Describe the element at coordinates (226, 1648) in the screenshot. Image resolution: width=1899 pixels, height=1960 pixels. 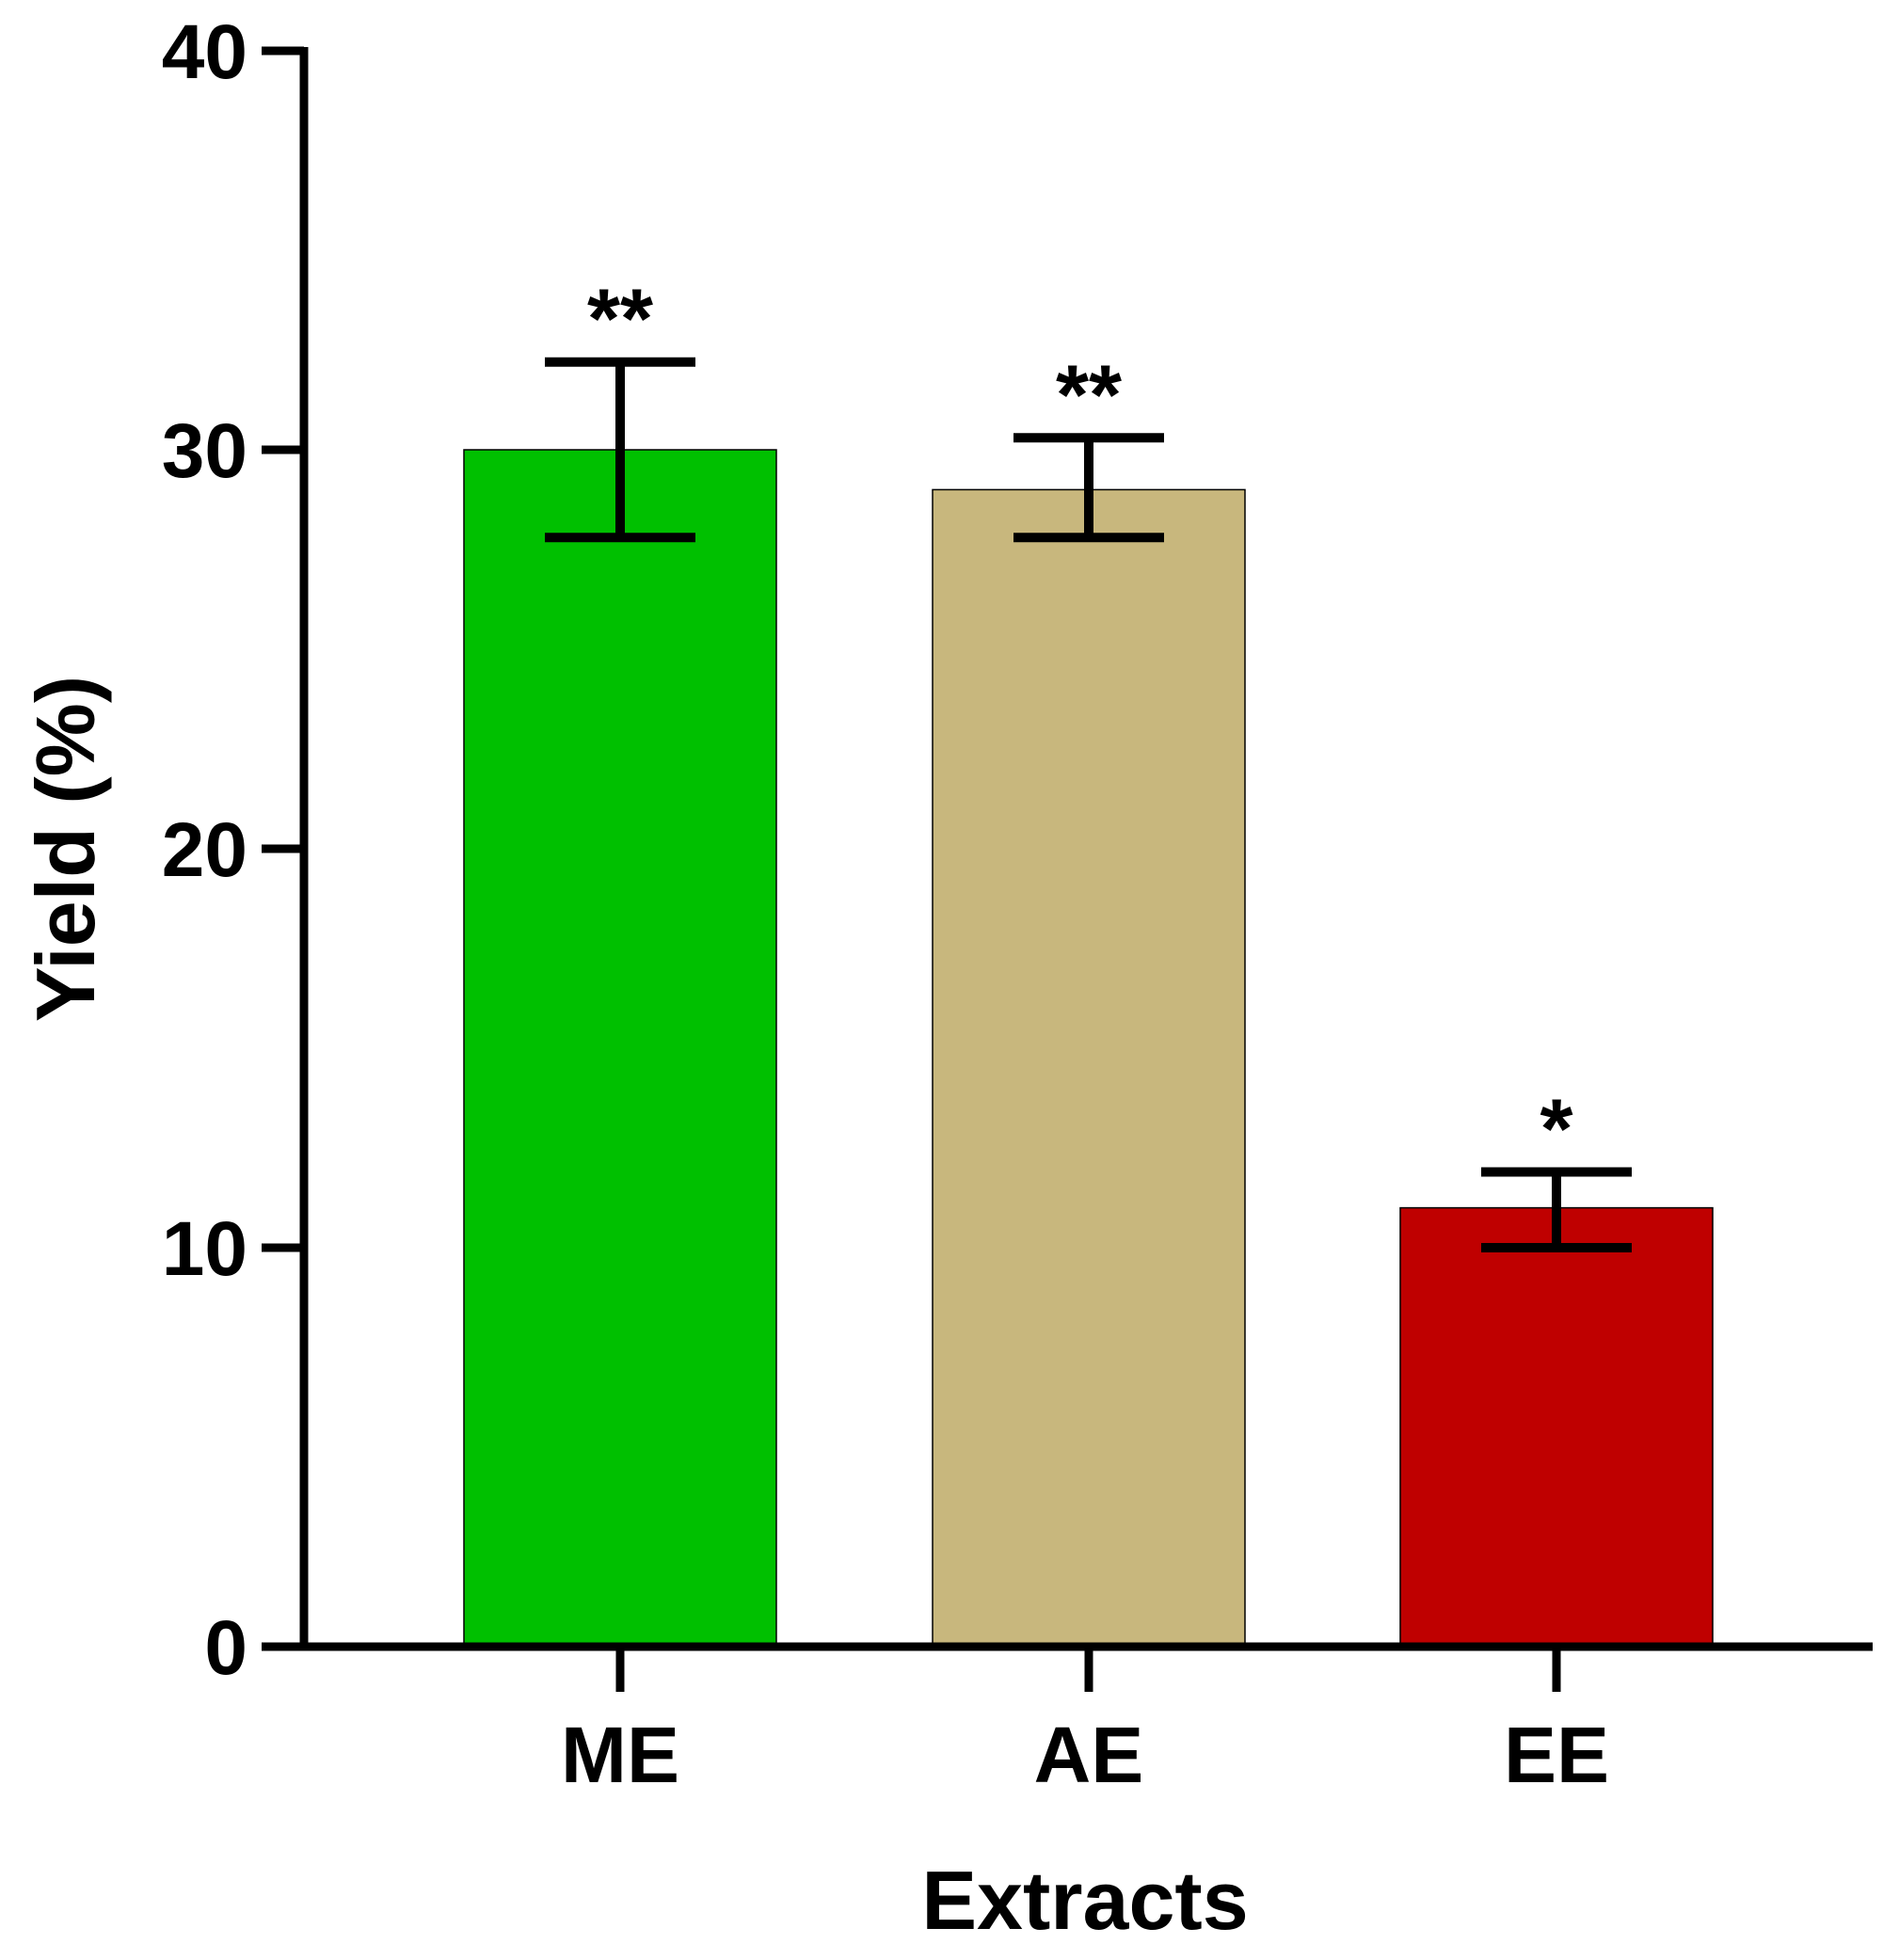
I see `y-tick-label: 0` at that location.